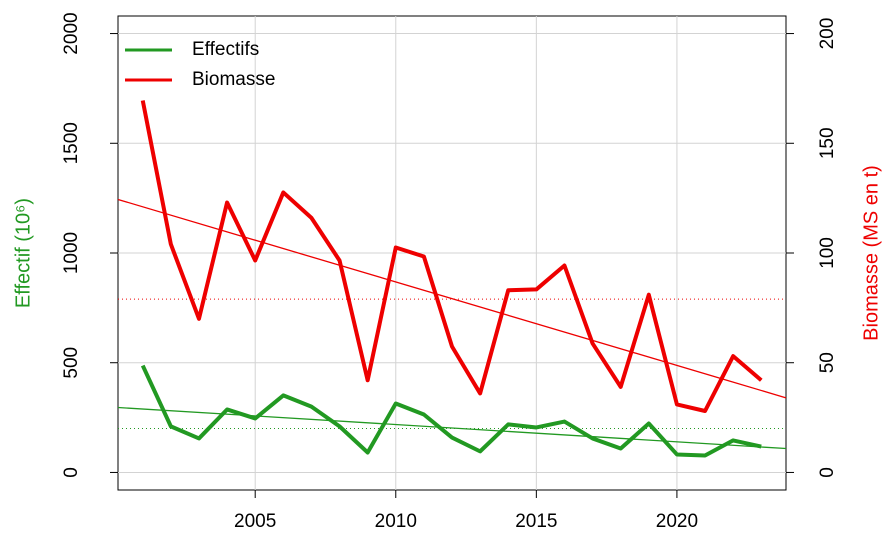 Image resolution: width=884 pixels, height=546 pixels. I want to click on y-tick-label: 1000, so click(71, 253).